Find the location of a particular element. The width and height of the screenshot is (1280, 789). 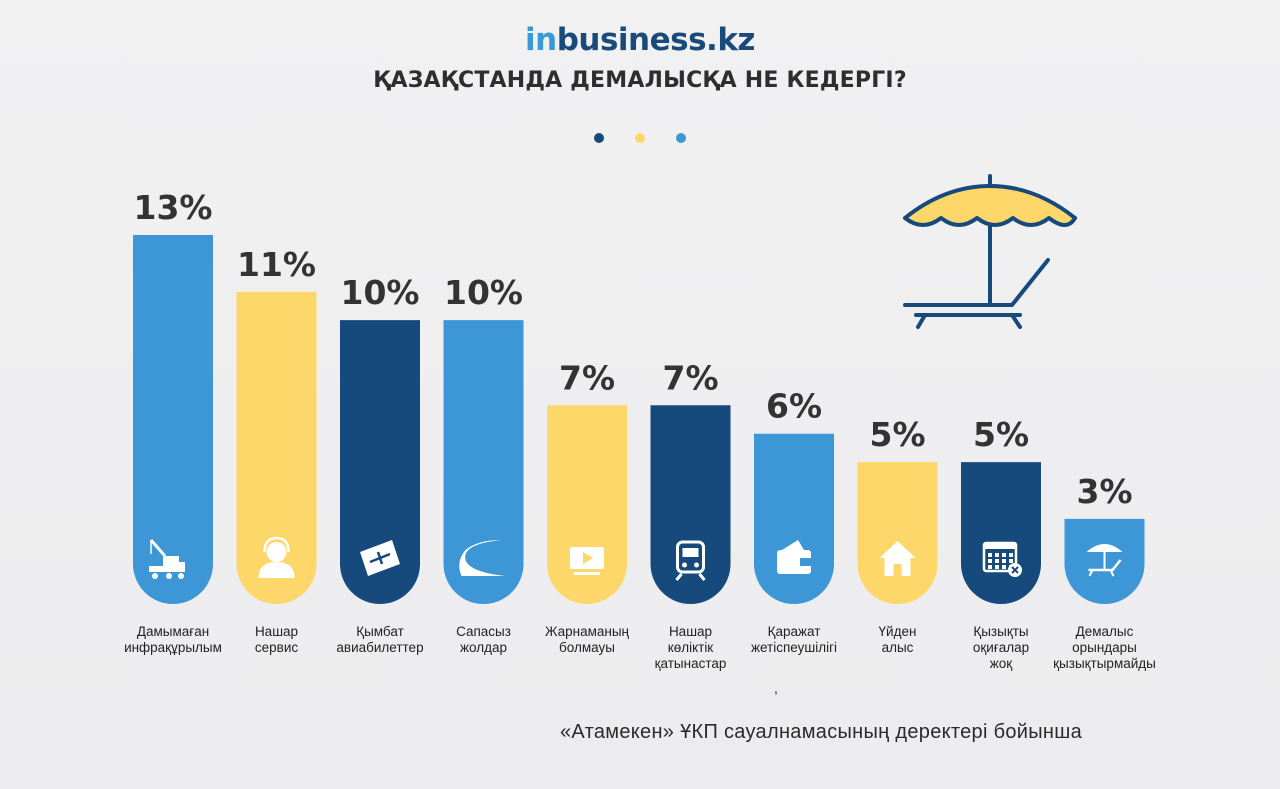

stray-mark: , is located at coordinates (776, 688).